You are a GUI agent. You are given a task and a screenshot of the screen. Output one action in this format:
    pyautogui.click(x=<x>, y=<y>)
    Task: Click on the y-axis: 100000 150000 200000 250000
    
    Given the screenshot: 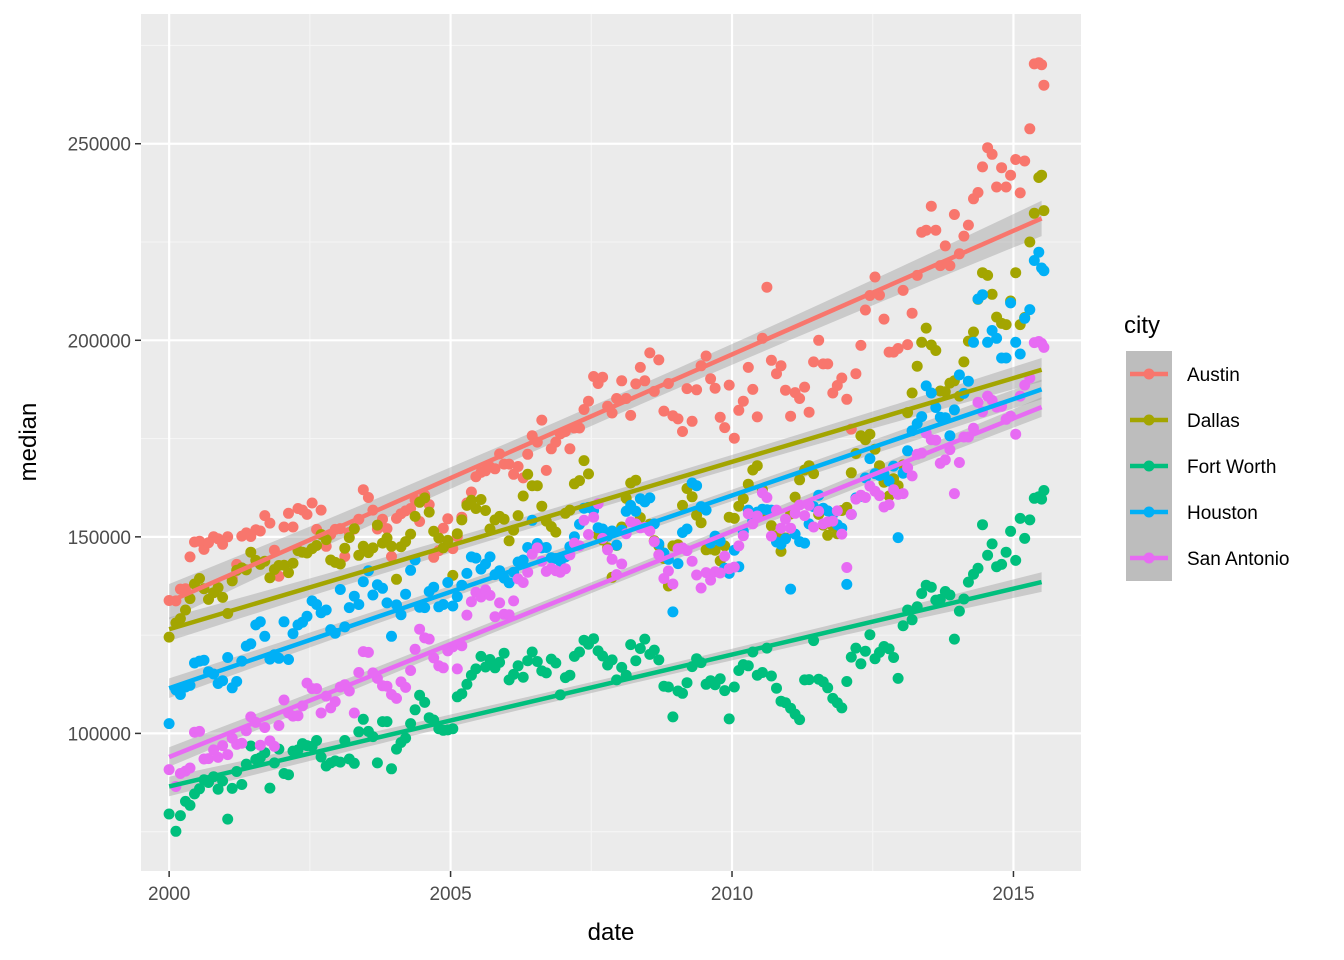 What is the action you would take?
    pyautogui.click(x=104, y=440)
    